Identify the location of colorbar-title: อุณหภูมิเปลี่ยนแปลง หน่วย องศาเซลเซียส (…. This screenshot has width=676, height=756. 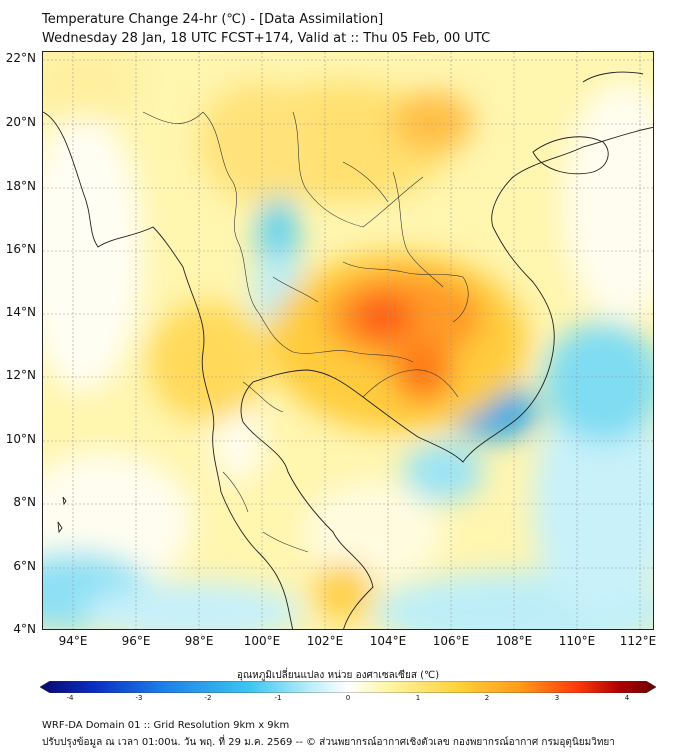
(338, 675).